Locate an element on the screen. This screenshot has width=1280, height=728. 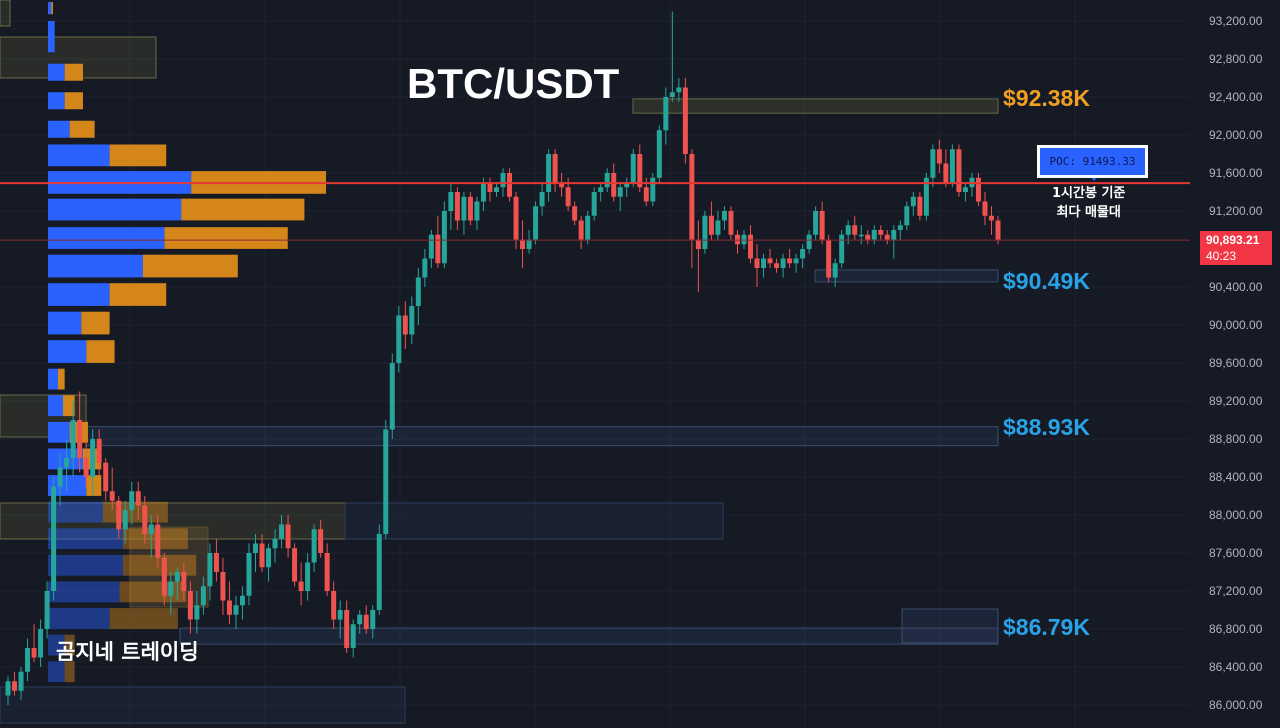
candle-countdown: 40:23 is located at coordinates (1221, 256).